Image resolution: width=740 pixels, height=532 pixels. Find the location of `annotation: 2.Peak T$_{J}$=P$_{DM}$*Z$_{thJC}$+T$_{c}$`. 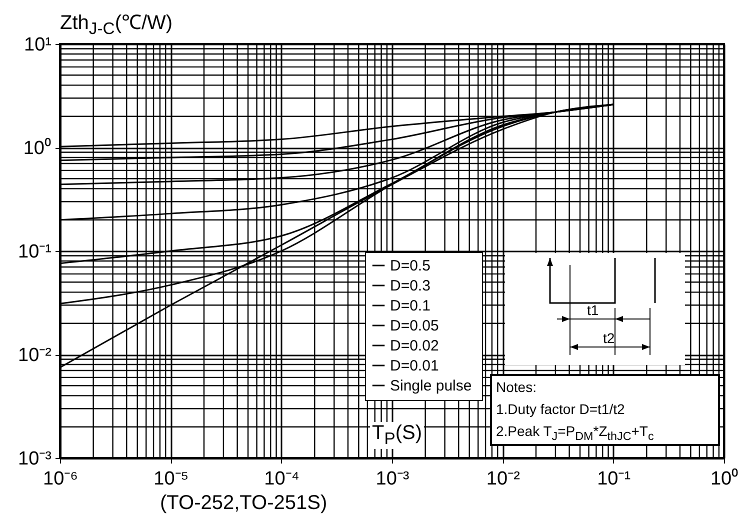

annotation: 2.Peak T$_{J}$=P$_{DM}$*Z$_{thJC}$+T$_{c}$ is located at coordinates (575, 433).